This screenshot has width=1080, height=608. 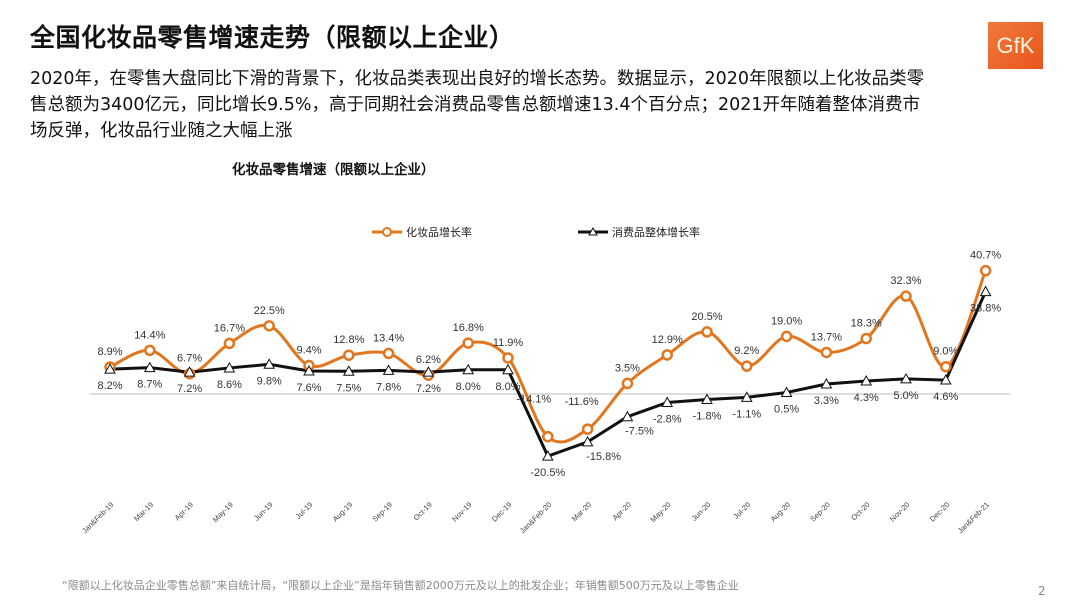 I want to click on legend: 化妆品增长率 消费品整体增长率, so click(x=536, y=232).